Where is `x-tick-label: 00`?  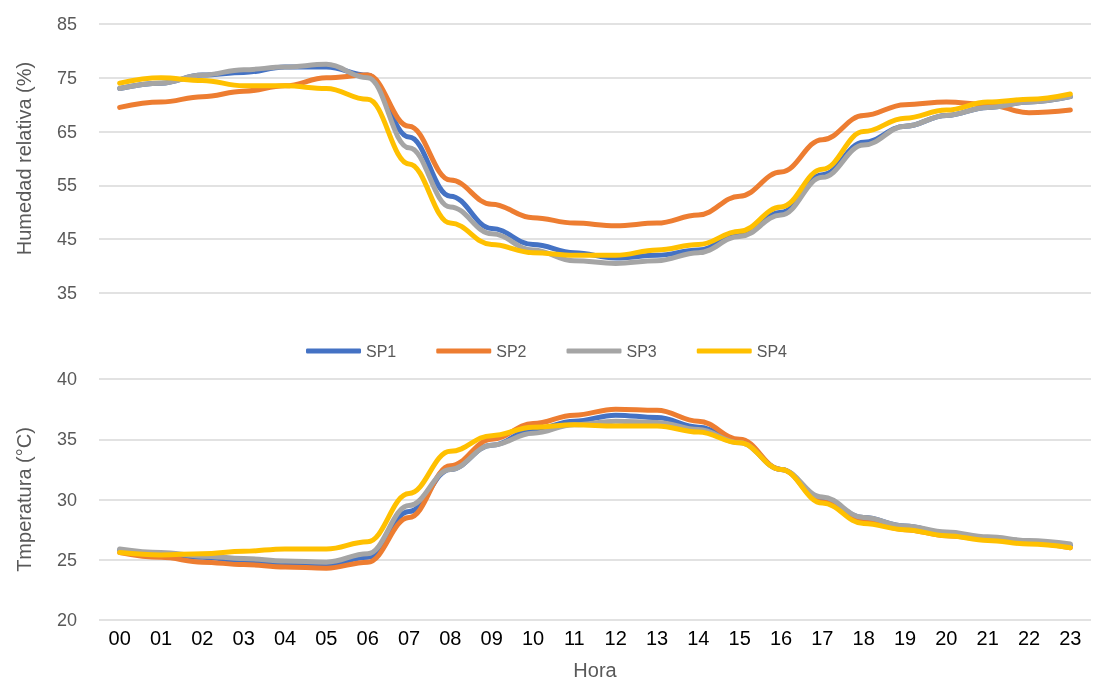 x-tick-label: 00 is located at coordinates (119, 638).